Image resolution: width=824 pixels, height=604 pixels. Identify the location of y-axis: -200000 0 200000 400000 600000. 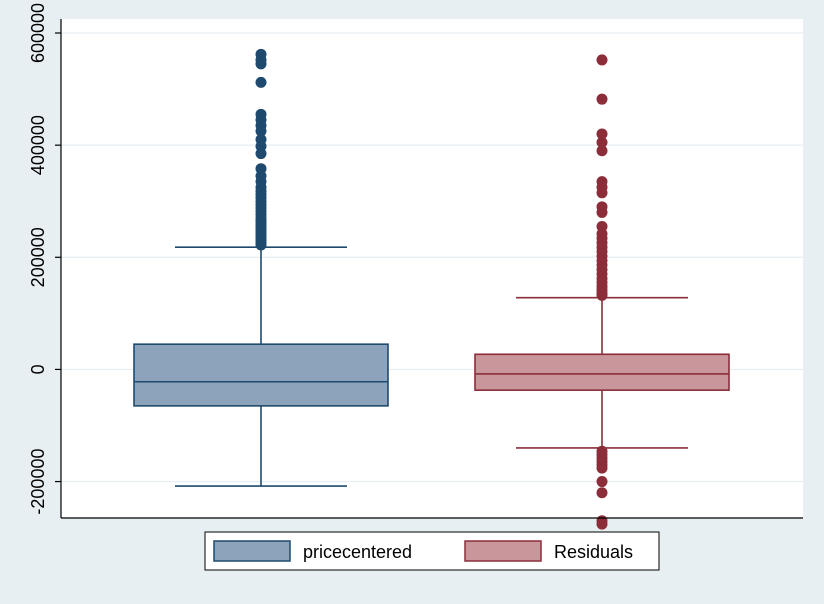
(44, 259).